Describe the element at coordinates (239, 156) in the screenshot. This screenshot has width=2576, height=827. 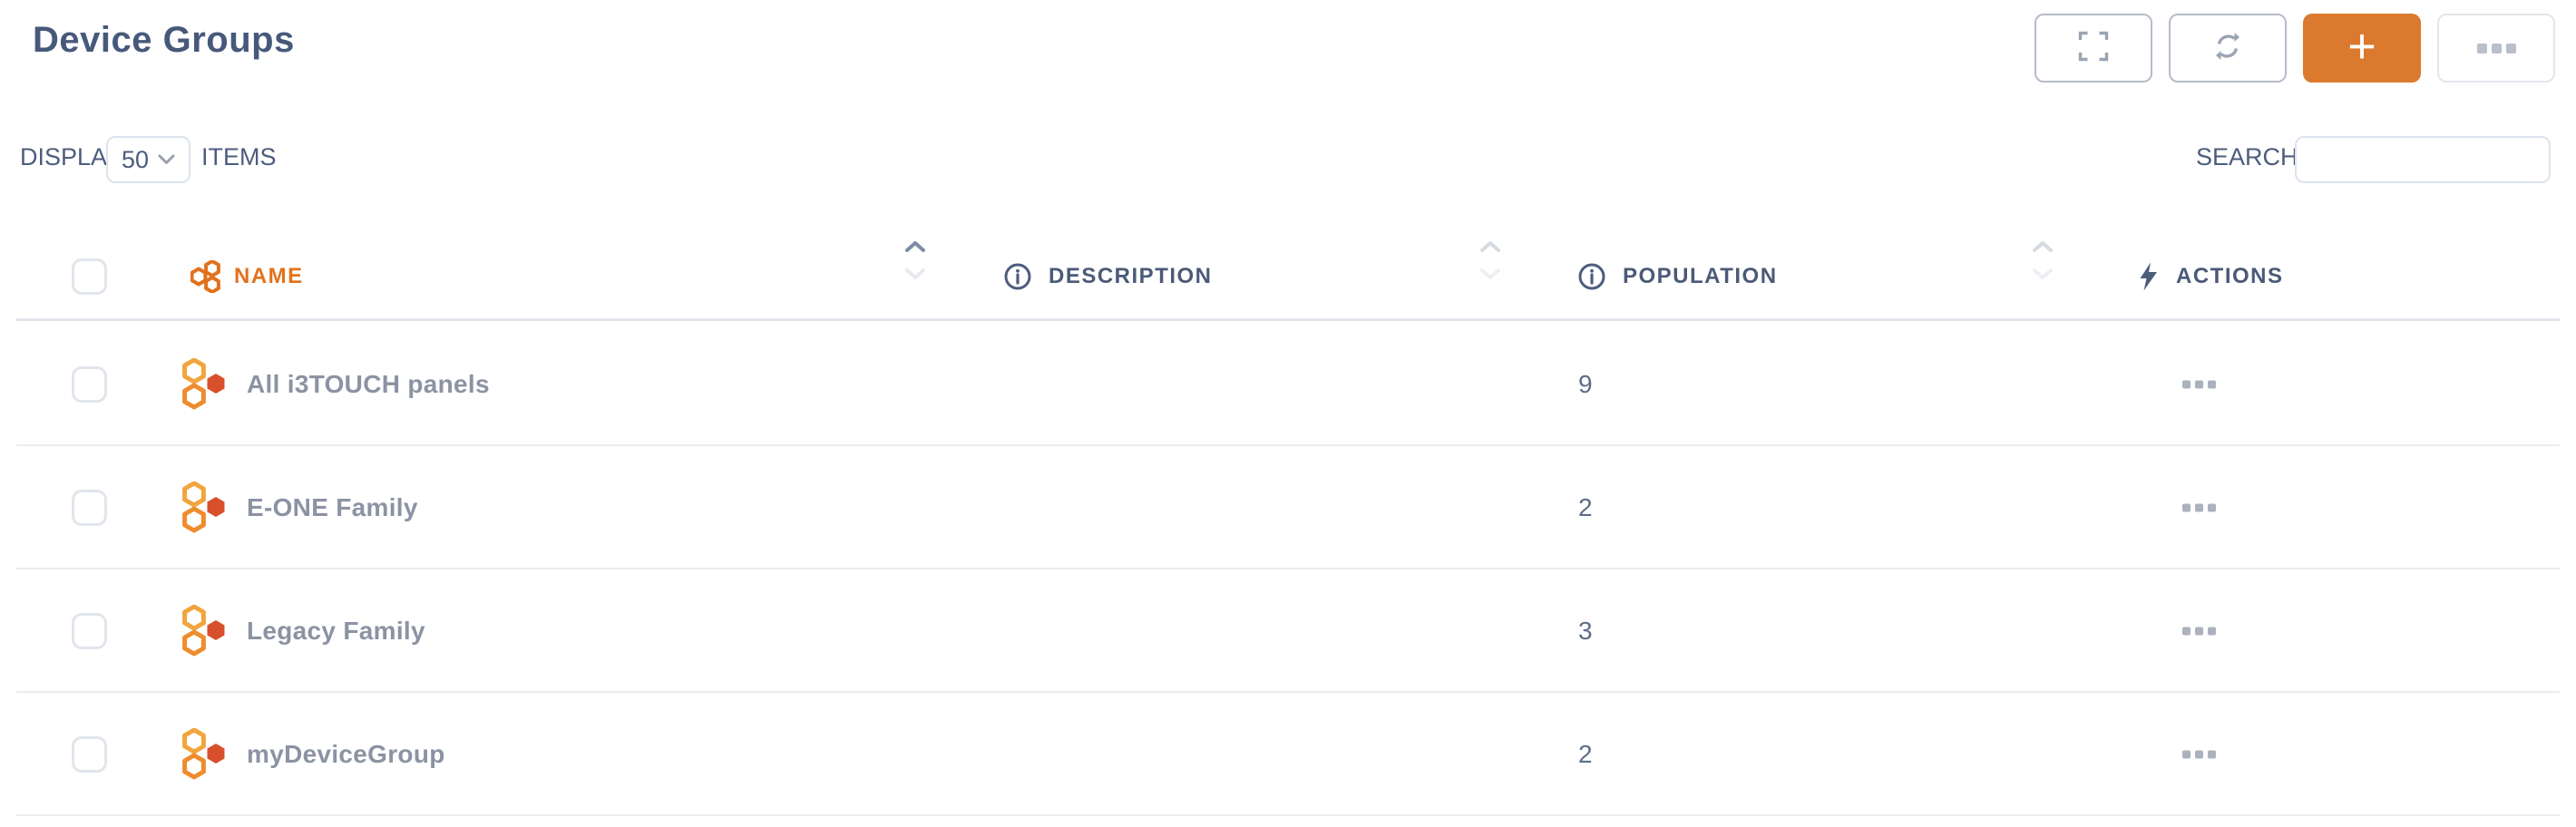
I see `items-label: ITEMS` at that location.